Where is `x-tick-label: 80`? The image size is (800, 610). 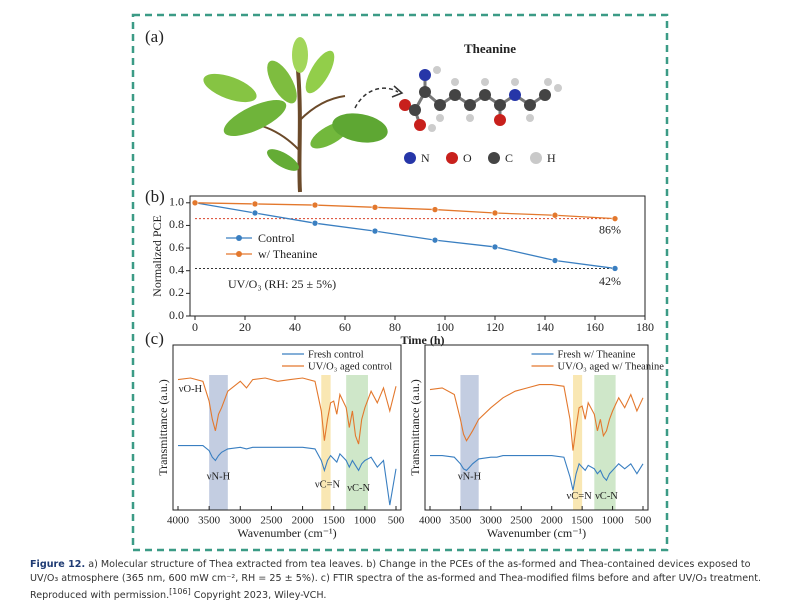
x-tick-label: 80 is located at coordinates (395, 327).